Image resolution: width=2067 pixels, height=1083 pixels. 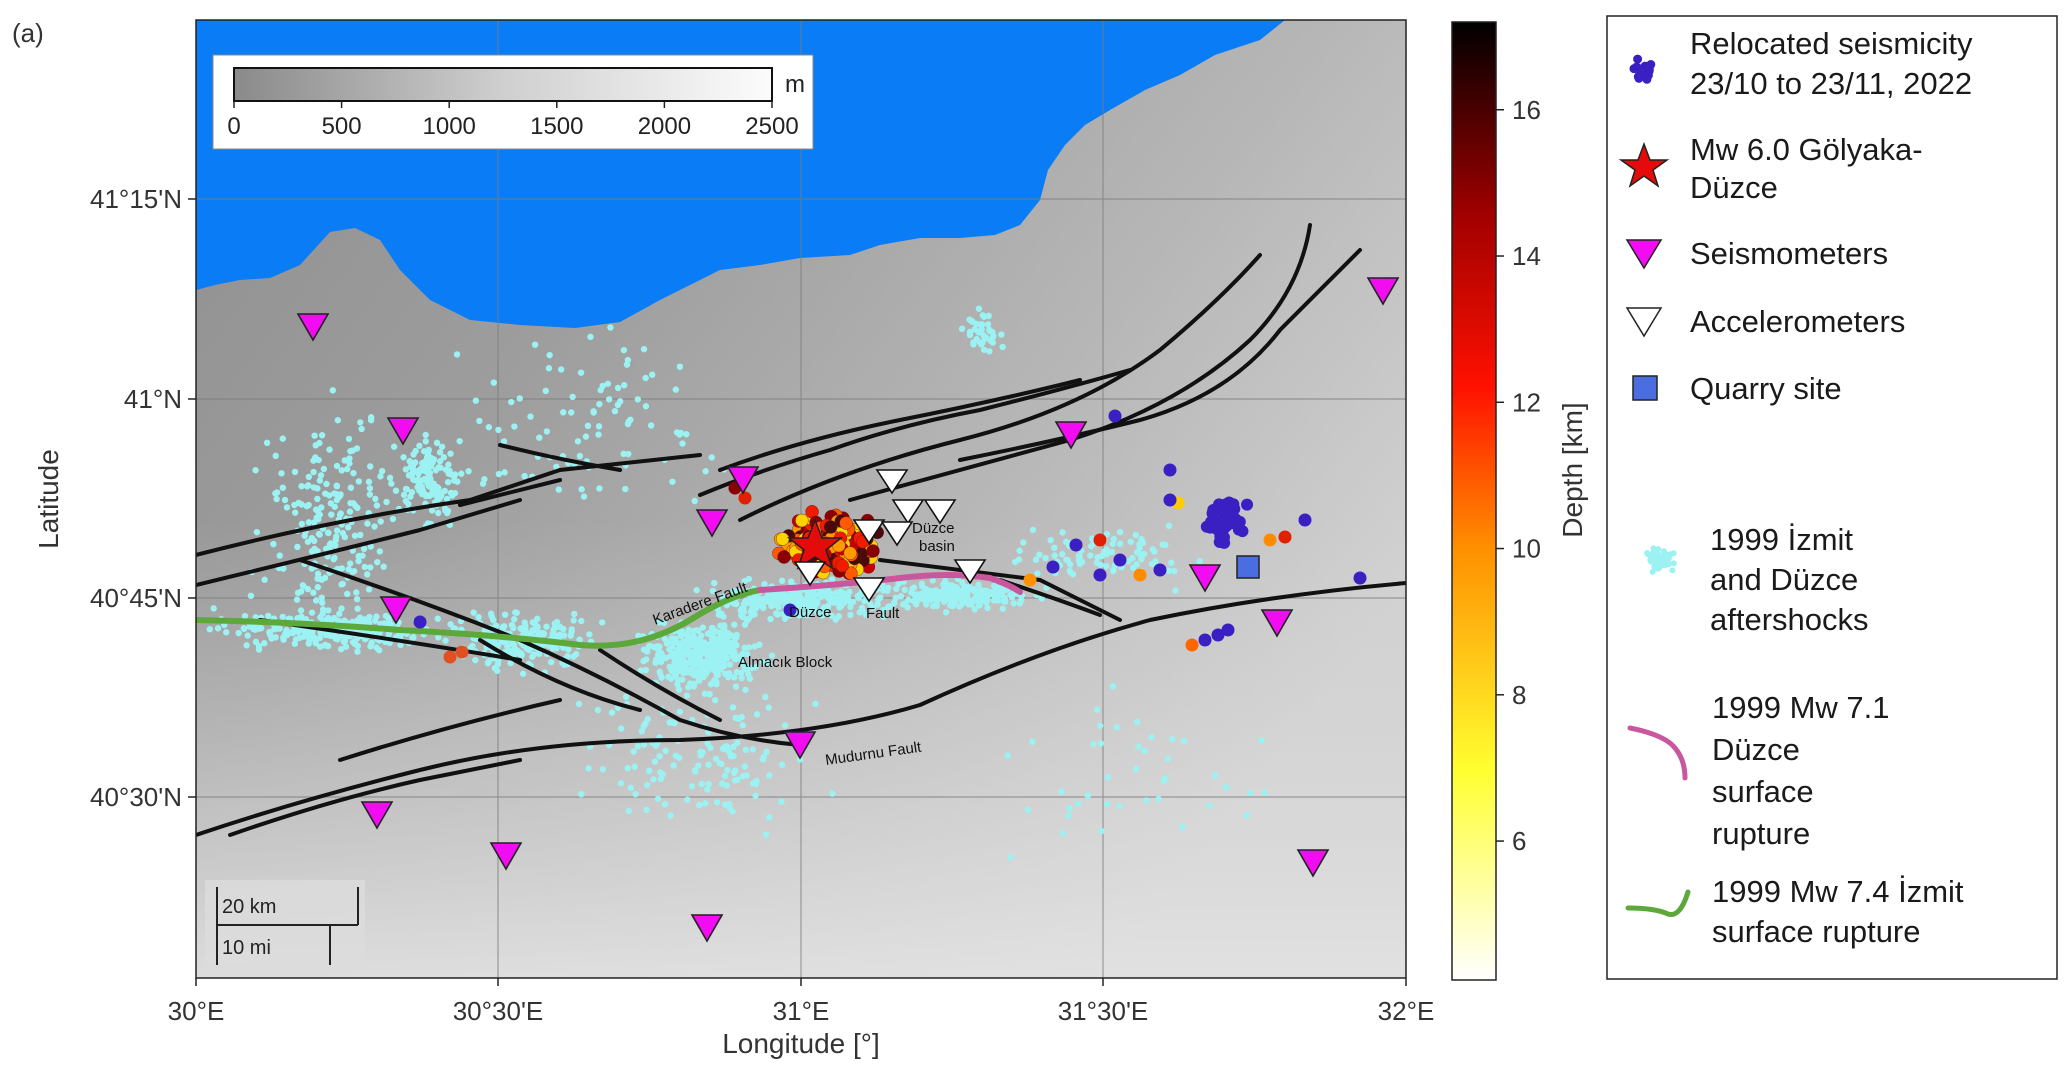 I want to click on relocated-event, so click(x=1053, y=567).